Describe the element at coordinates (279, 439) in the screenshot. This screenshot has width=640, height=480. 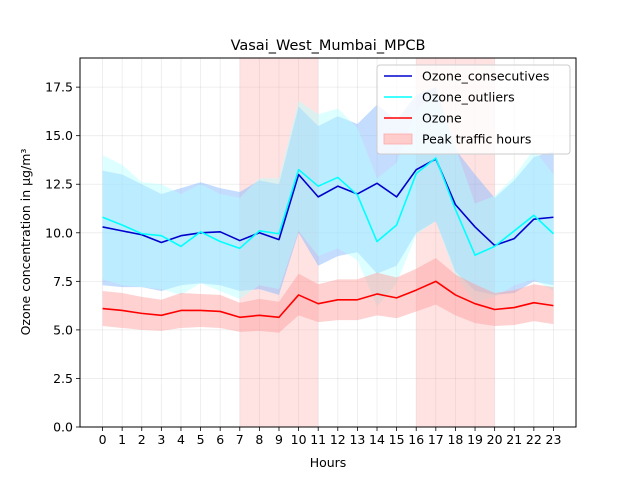
I see `x-tick-label: 9` at that location.